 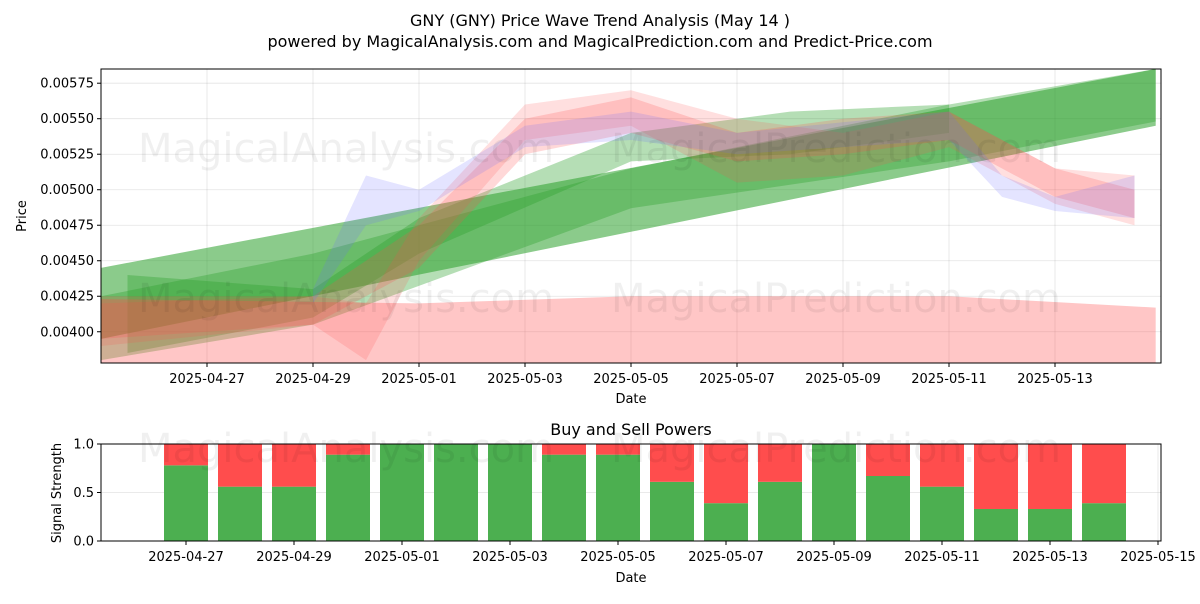 I want to click on price-y-tick-label: 0.00400, so click(x=67, y=332).